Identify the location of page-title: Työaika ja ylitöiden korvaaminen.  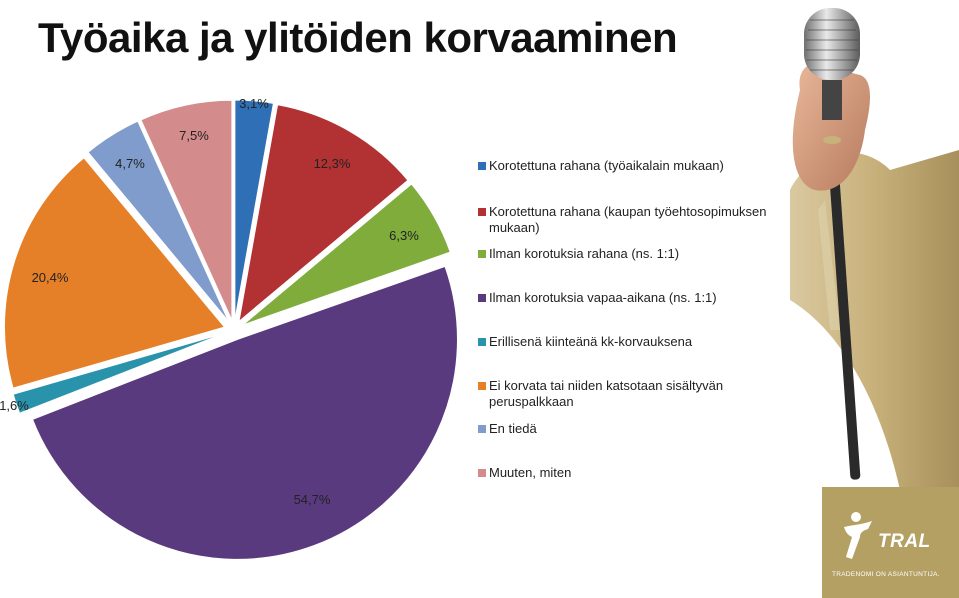
(358, 37).